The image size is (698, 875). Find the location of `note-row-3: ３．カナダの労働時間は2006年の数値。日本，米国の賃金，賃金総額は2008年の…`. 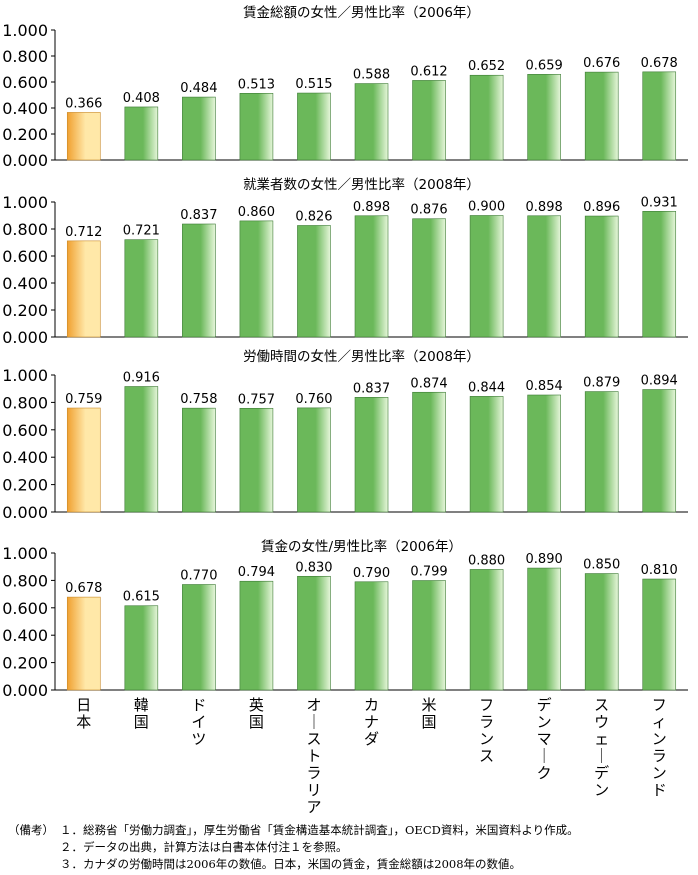

note-row-3: ３．カナダの労働時間は2006年の数値。日本，米国の賃金，賃金総額は2008年の… is located at coordinates (293, 864).